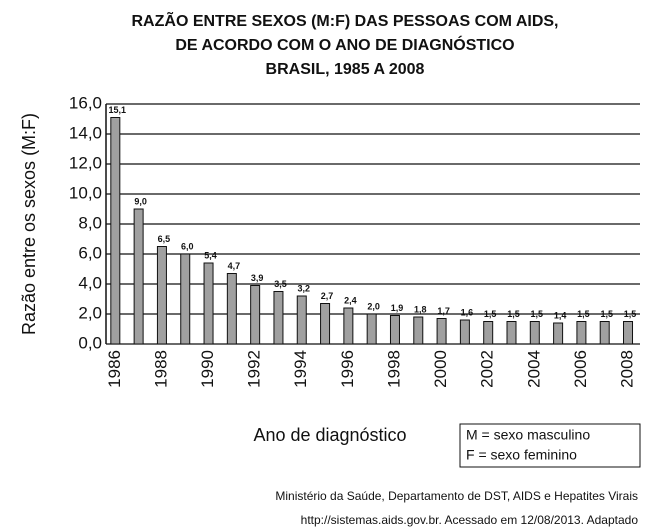 The height and width of the screenshot is (531, 648). What do you see at coordinates (234, 266) in the screenshot?
I see `value-label: 4,7` at bounding box center [234, 266].